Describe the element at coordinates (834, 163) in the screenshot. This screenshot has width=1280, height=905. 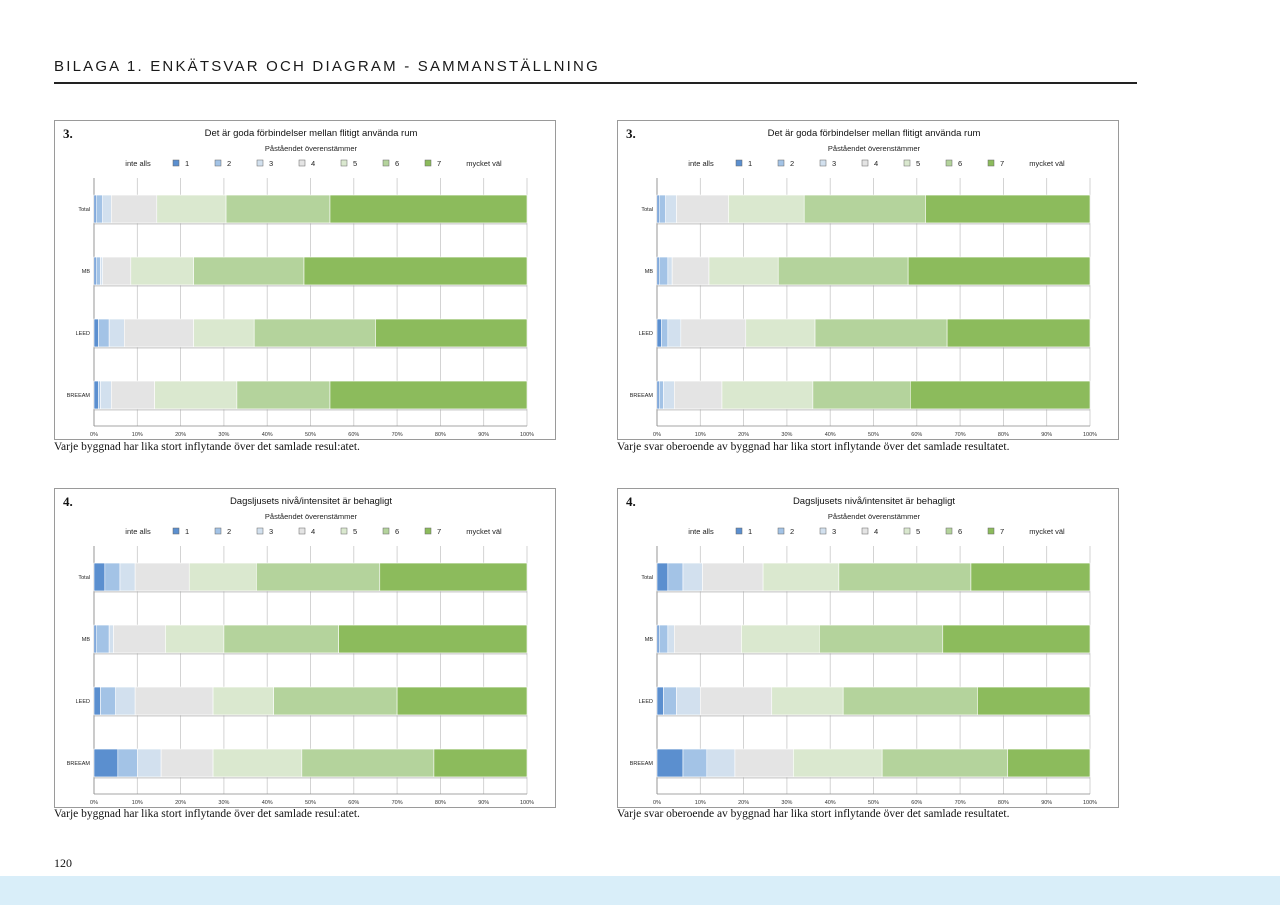
I see `legend-label-3: 3` at that location.